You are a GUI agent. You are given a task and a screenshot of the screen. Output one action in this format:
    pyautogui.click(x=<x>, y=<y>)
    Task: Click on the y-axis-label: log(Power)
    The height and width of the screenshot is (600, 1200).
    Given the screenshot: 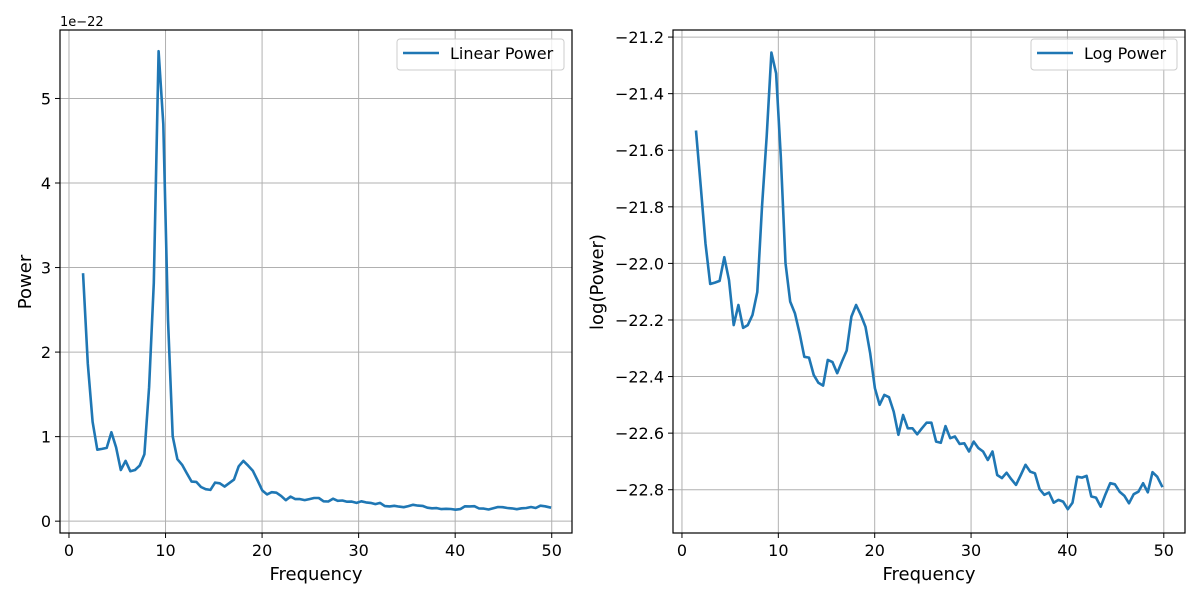 What is the action you would take?
    pyautogui.click(x=597, y=282)
    